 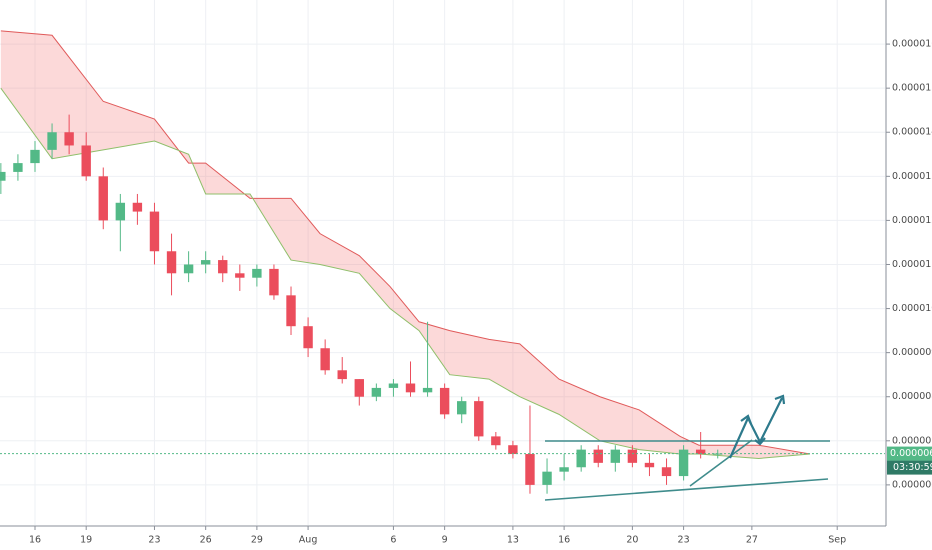 What do you see at coordinates (837, 540) in the screenshot?
I see `x-tick-label: Sep` at bounding box center [837, 540].